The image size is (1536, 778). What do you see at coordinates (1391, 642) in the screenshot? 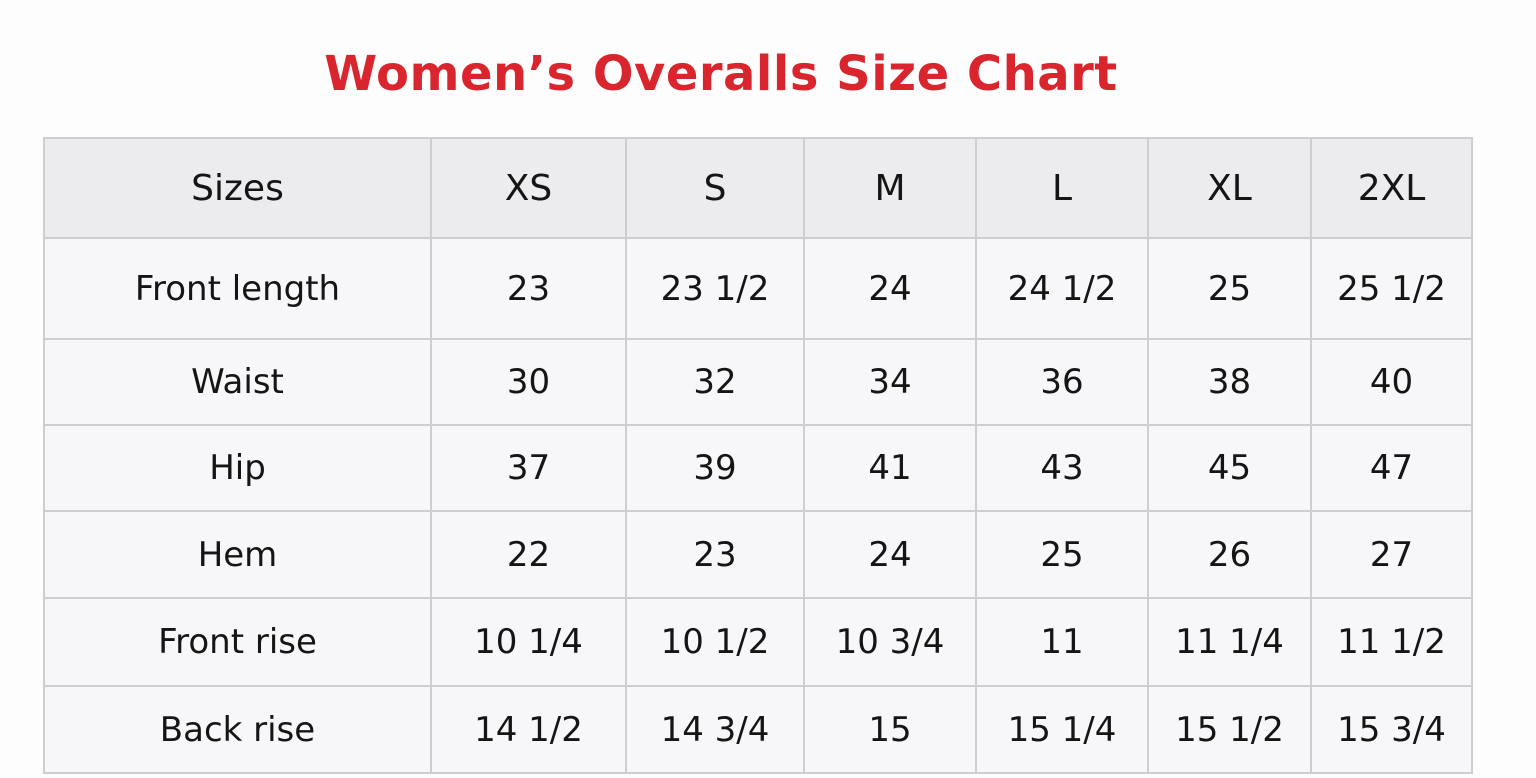
I see `table-cell: 11 1/2` at bounding box center [1391, 642].